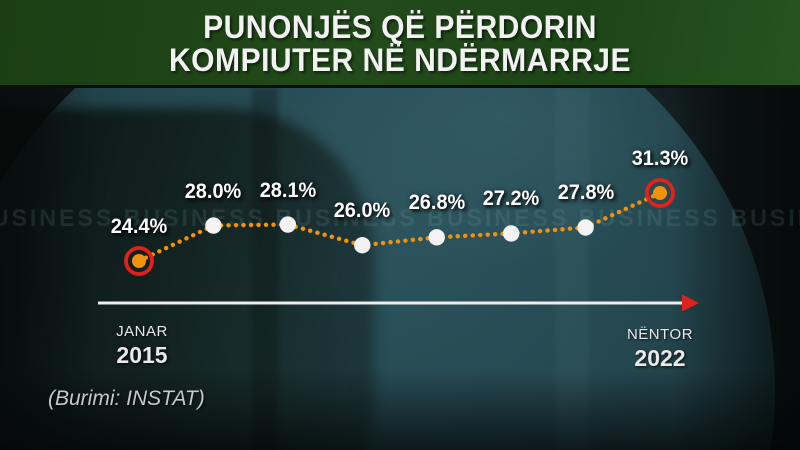 This screenshot has height=450, width=800. What do you see at coordinates (690, 303) in the screenshot?
I see `x-axis-arrow-icon` at bounding box center [690, 303].